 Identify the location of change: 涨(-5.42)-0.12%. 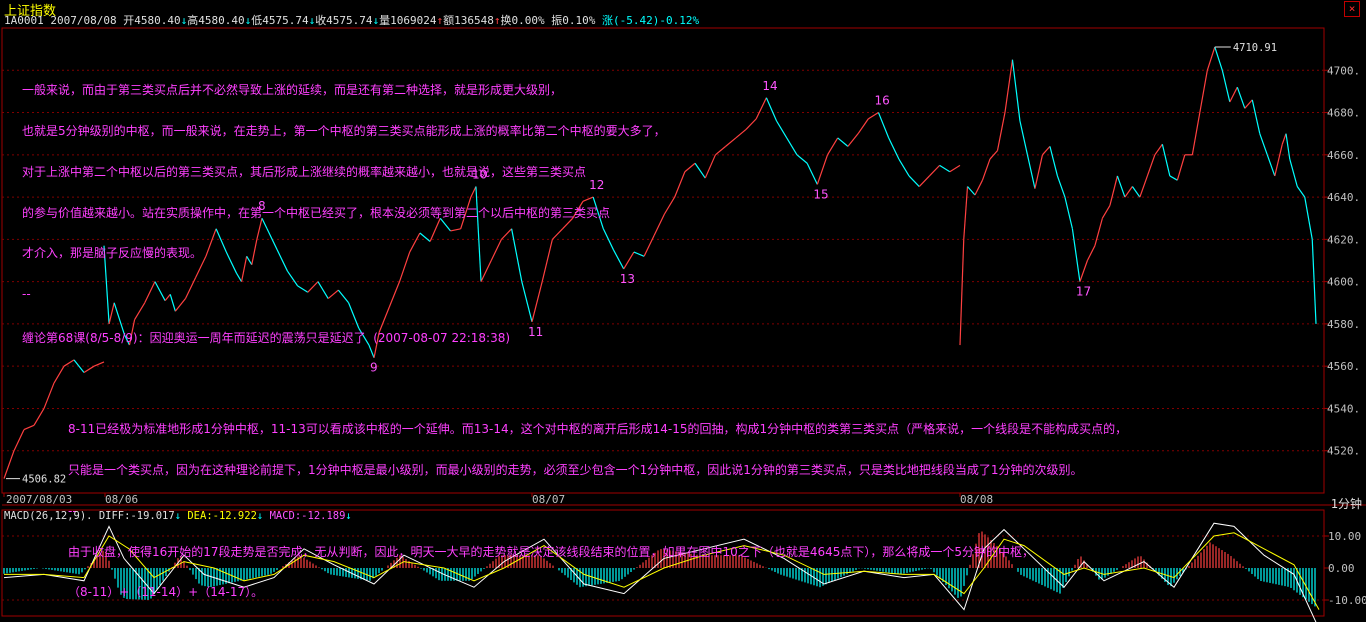
(651, 20).